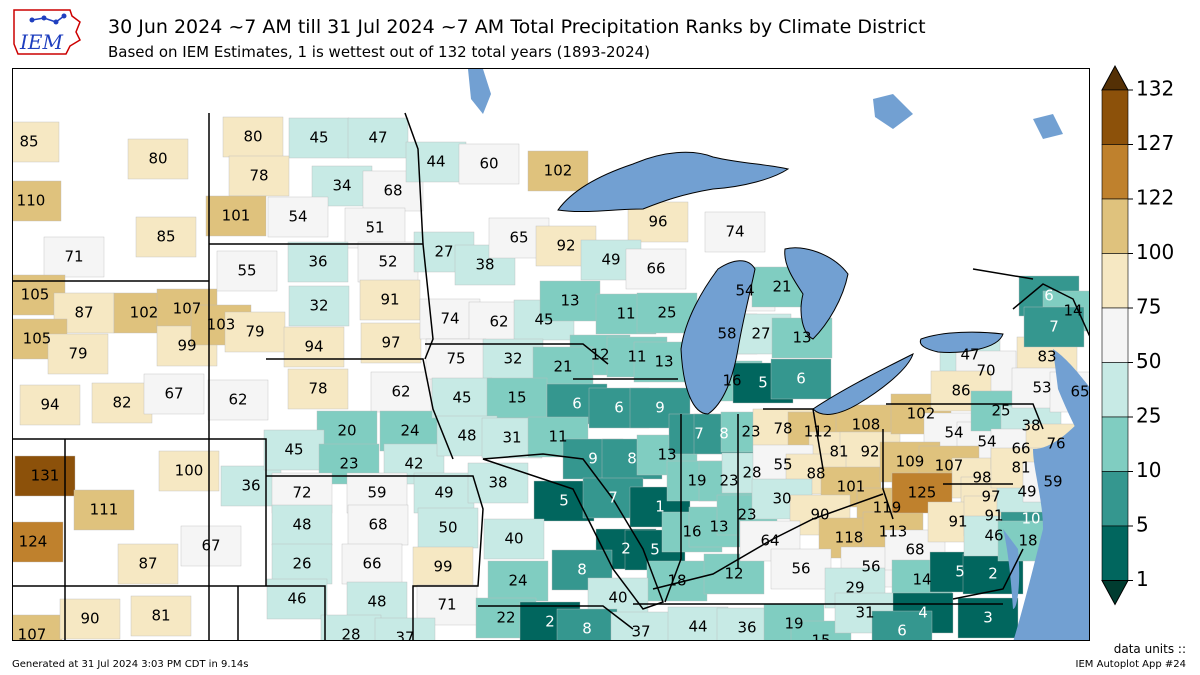 The image size is (1200, 675). I want to click on district-rank-label: 68, so click(377, 525).